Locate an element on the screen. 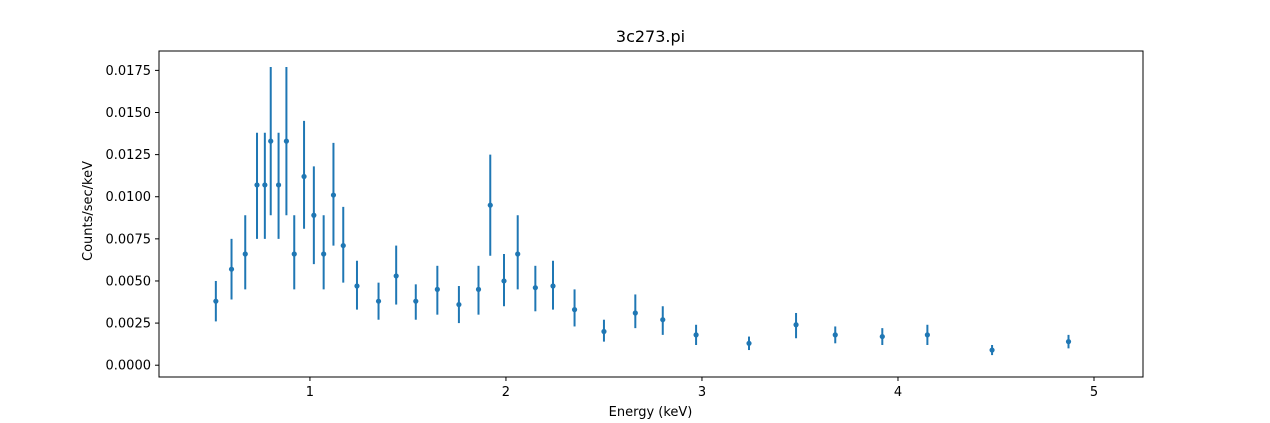 This screenshot has height=423, width=1270. y-tick-label: 0.0100 is located at coordinates (129, 197).